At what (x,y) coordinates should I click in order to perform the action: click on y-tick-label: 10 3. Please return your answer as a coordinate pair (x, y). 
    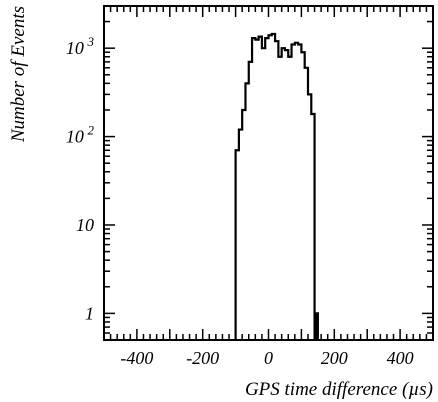
    Looking at the image, I should click on (80, 46).